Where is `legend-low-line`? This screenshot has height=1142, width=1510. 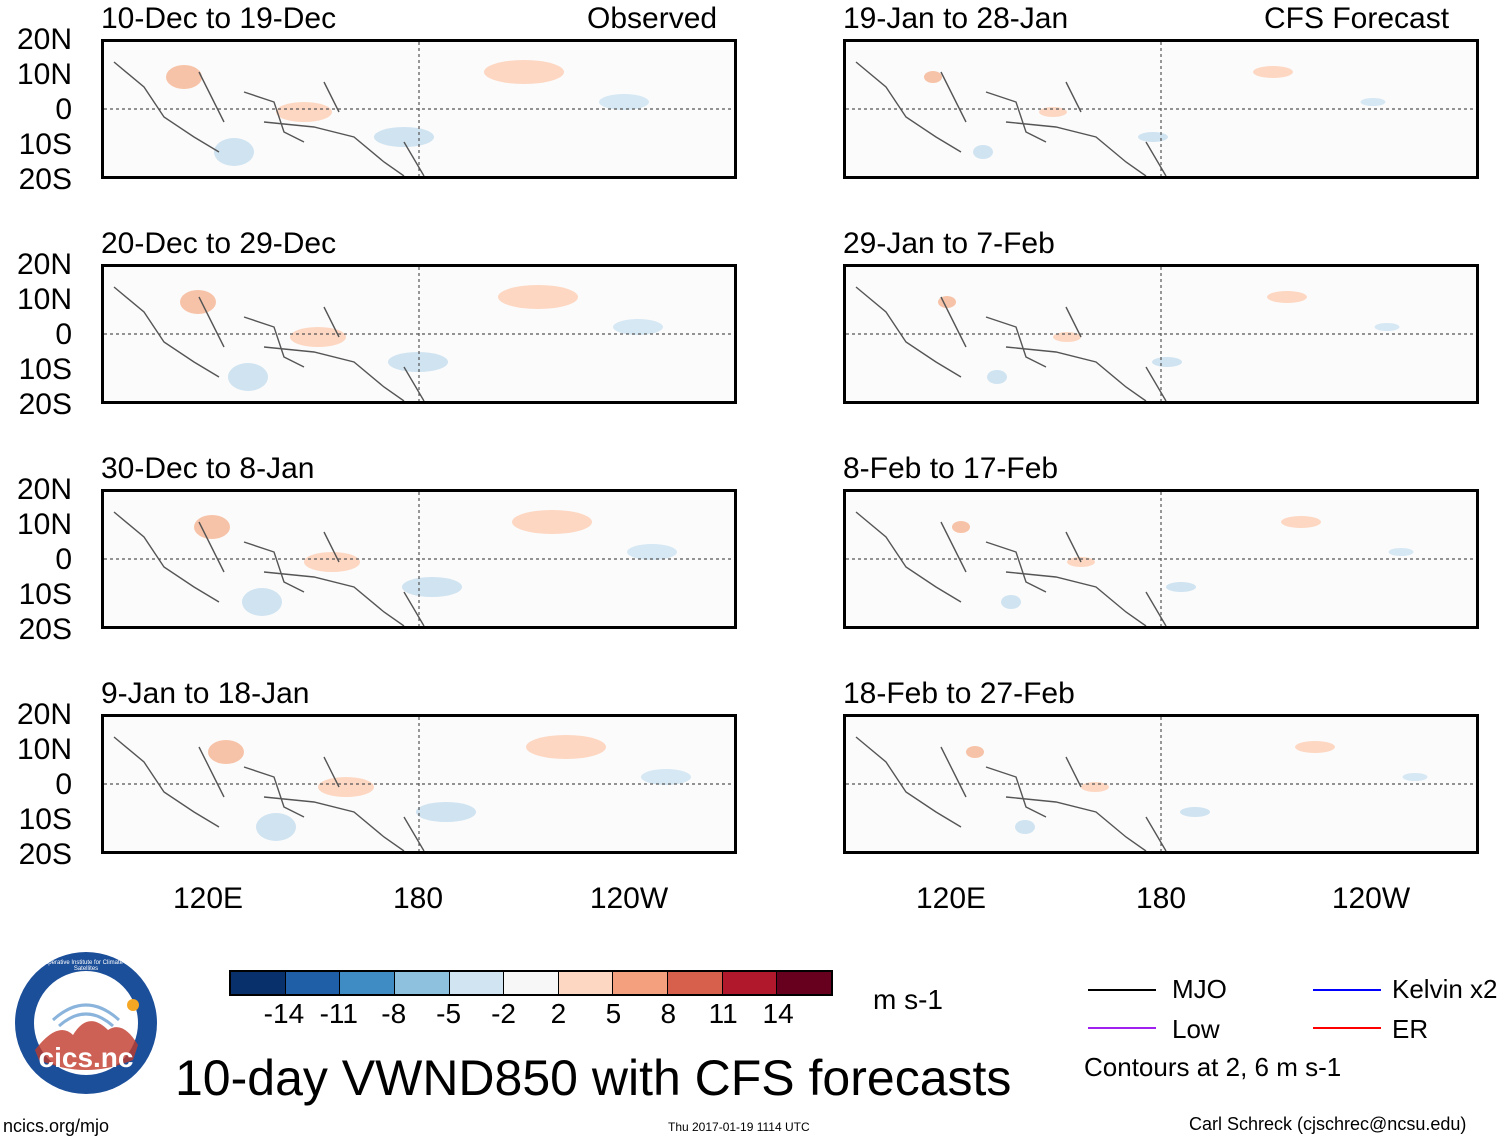 legend-low-line is located at coordinates (1122, 1028).